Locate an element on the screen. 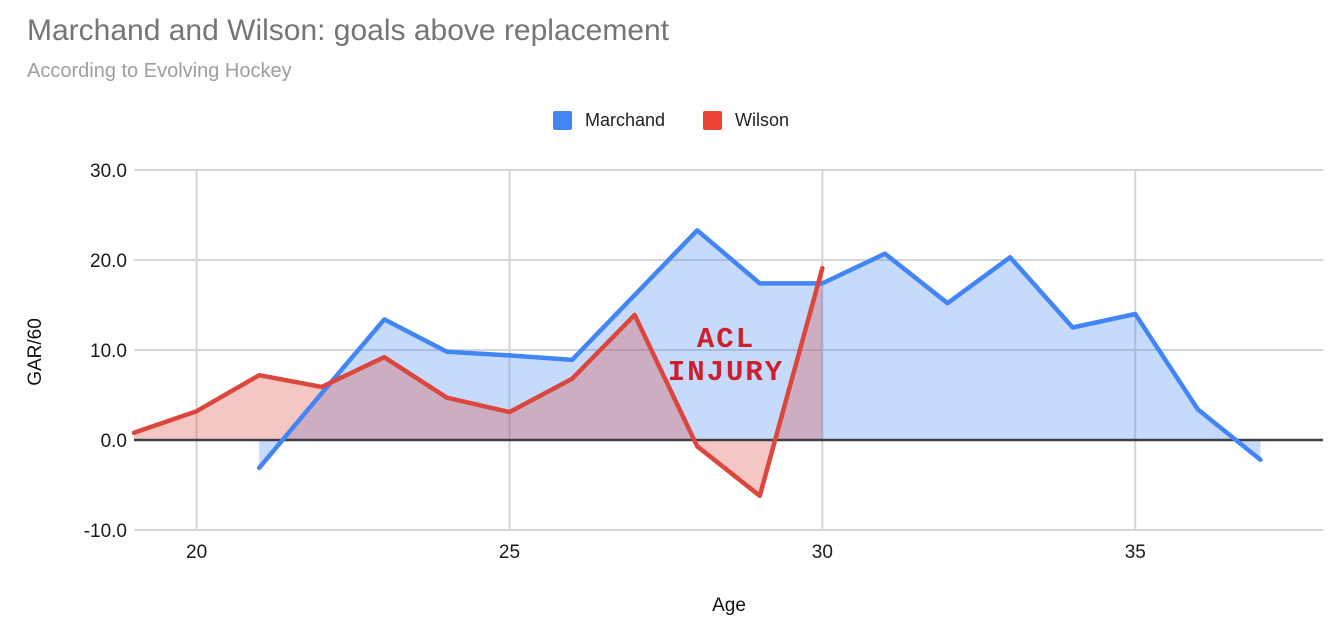 The width and height of the screenshot is (1342, 636). y-tick-0.0: 0.0 is located at coordinates (114, 441).